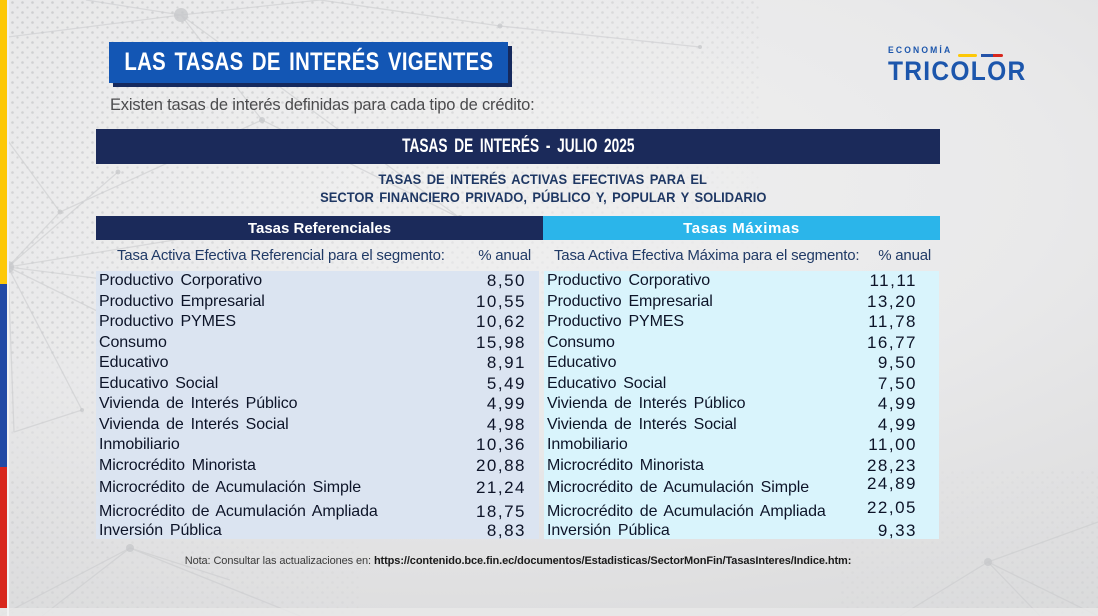 Image resolution: width=1098 pixels, height=616 pixels. I want to click on table-row: Productivo PYMES 11,78, so click(741, 322).